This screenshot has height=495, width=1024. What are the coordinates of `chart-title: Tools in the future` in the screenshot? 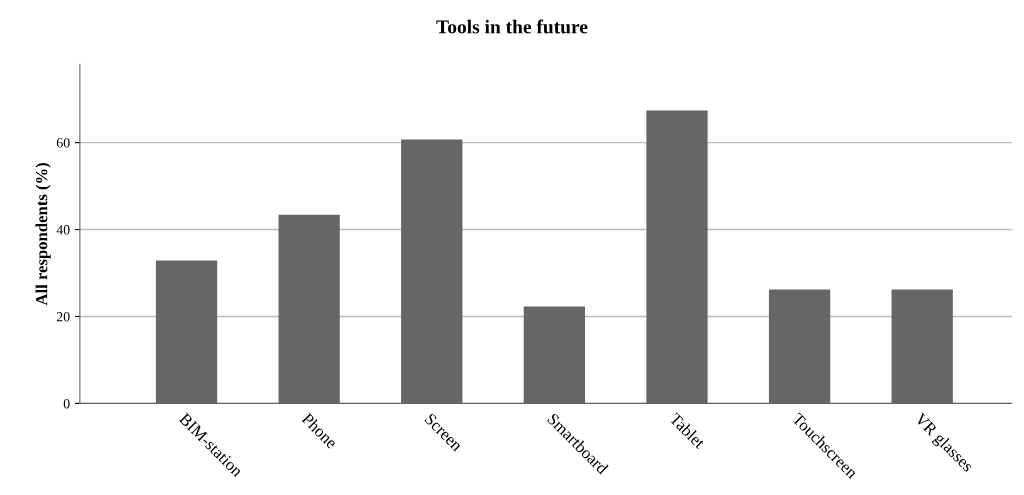 It's located at (512, 26).